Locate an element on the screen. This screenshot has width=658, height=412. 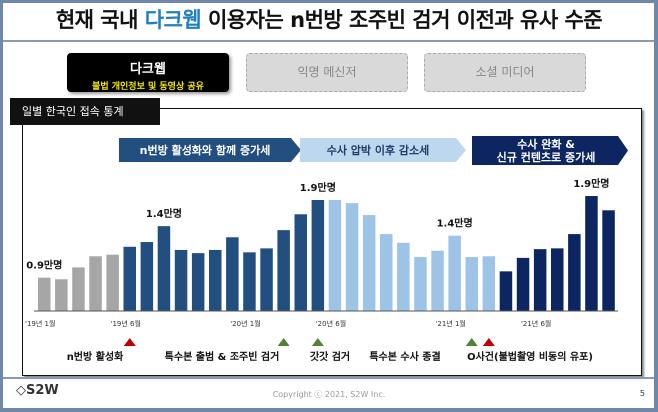
s2w-logo: ◇S2W is located at coordinates (37, 390).